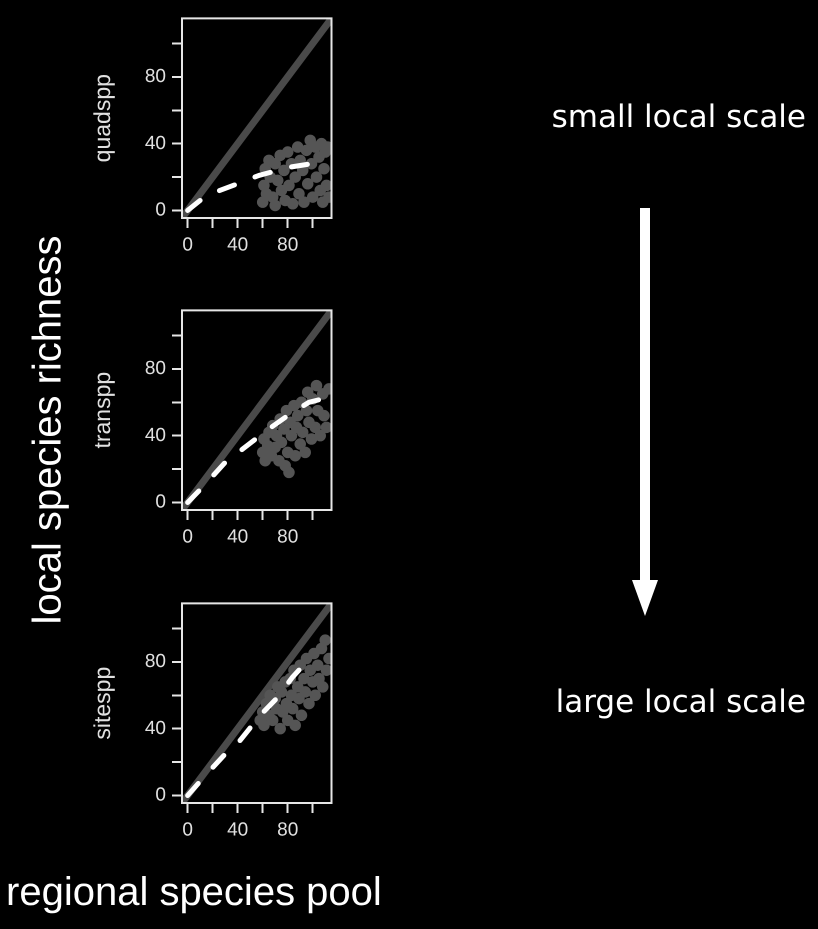  Describe the element at coordinates (679, 117) in the screenshot. I see `text: small local scale` at that location.